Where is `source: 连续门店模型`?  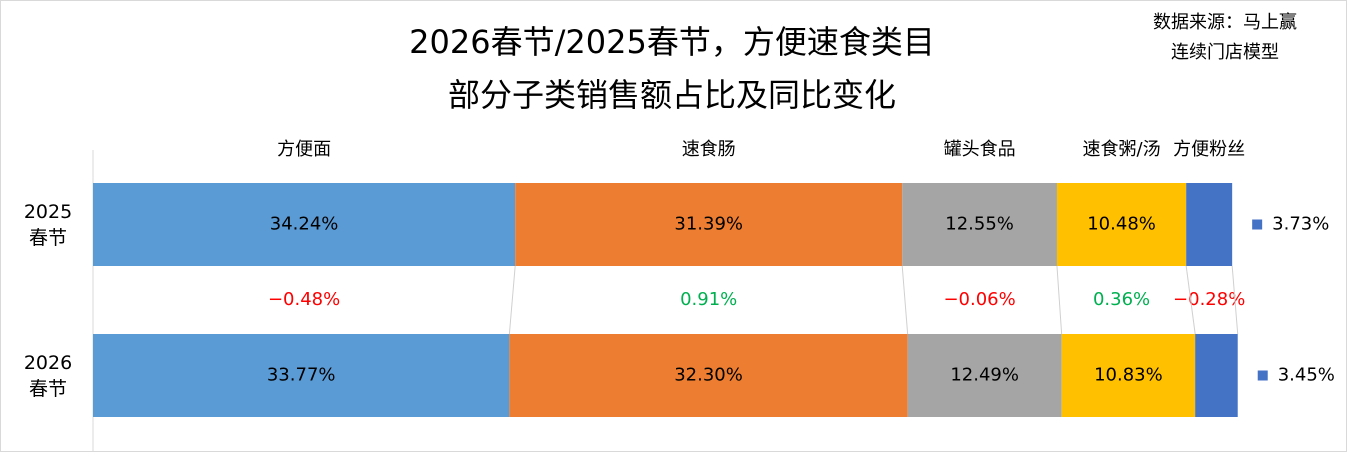 source: 连续门店模型 is located at coordinates (1225, 52).